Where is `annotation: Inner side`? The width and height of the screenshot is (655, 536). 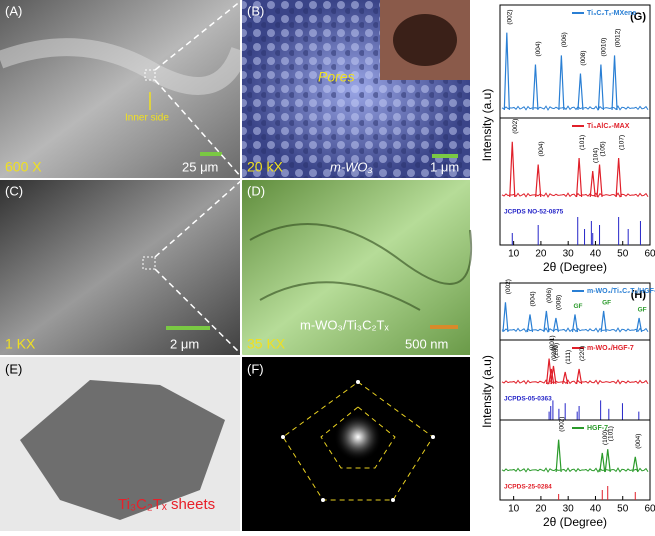
annotation: Inner side is located at coordinates (147, 118).